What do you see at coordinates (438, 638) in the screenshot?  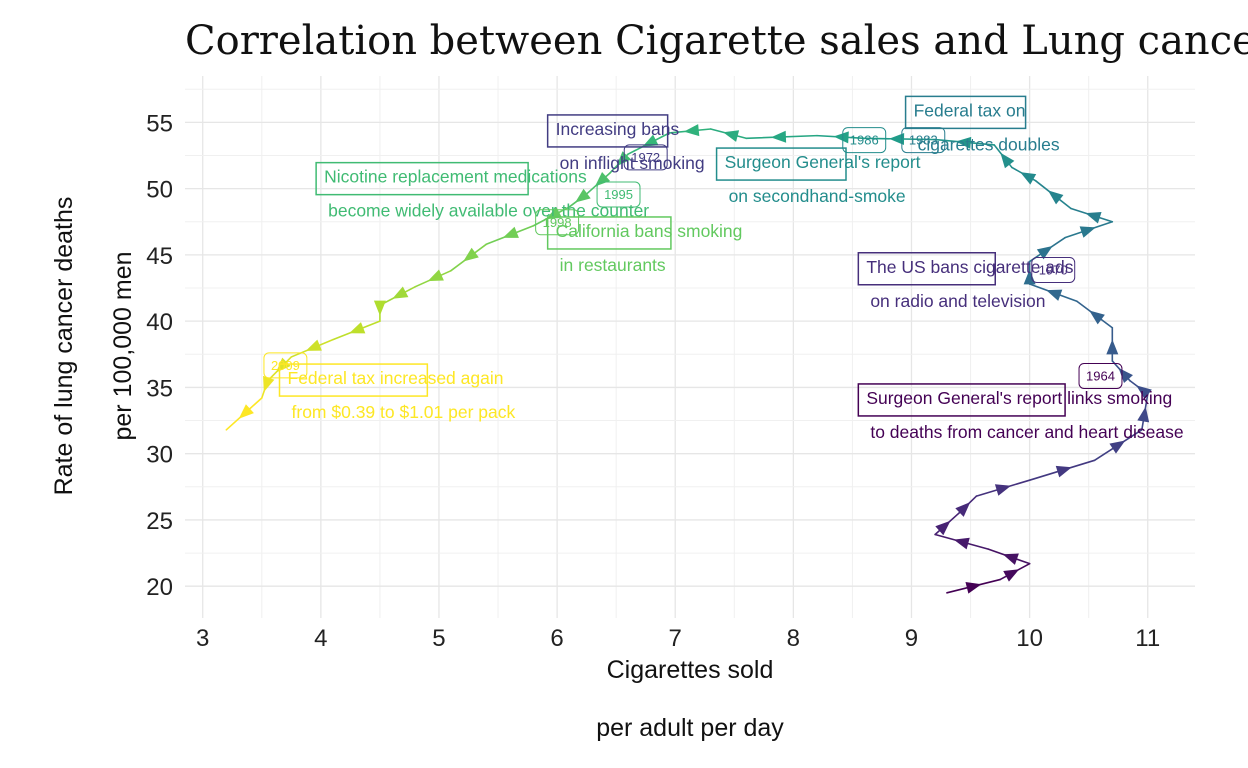 I see `x-tick-label: 5` at bounding box center [438, 638].